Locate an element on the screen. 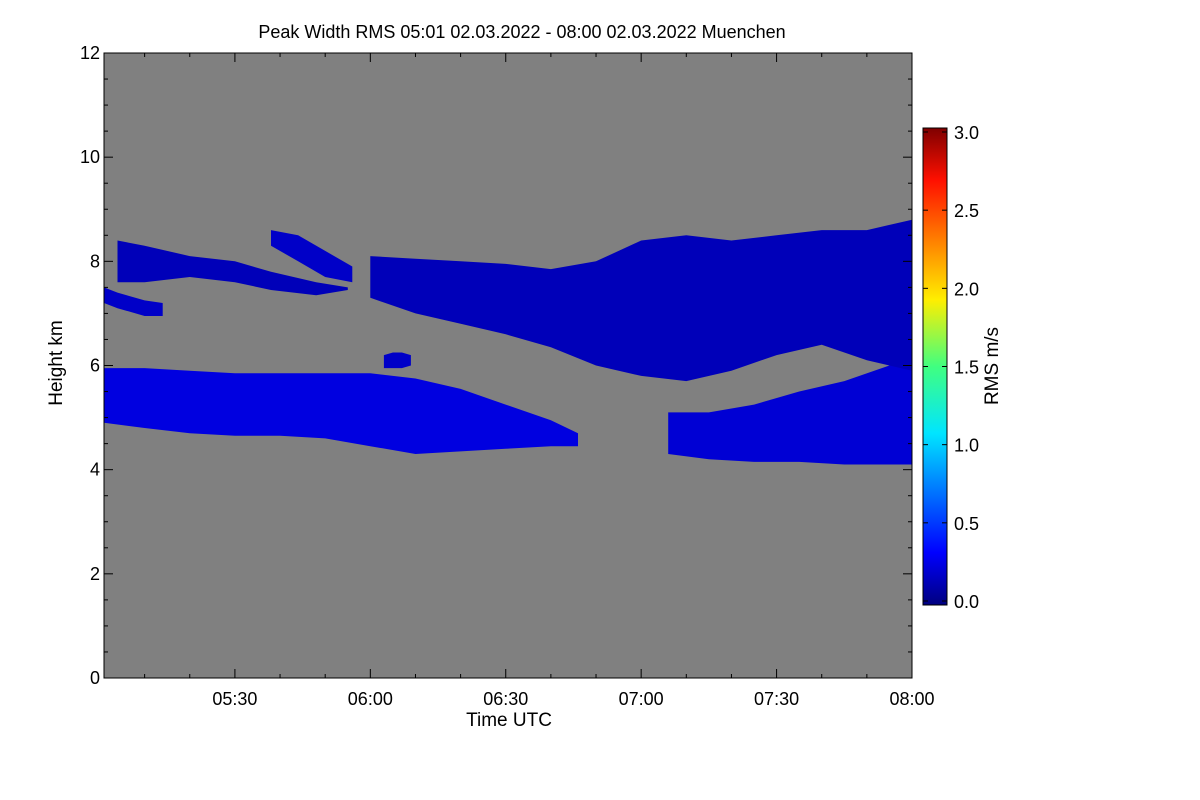 The image size is (1200, 800). y-tick-label: 10 is located at coordinates (90, 157).